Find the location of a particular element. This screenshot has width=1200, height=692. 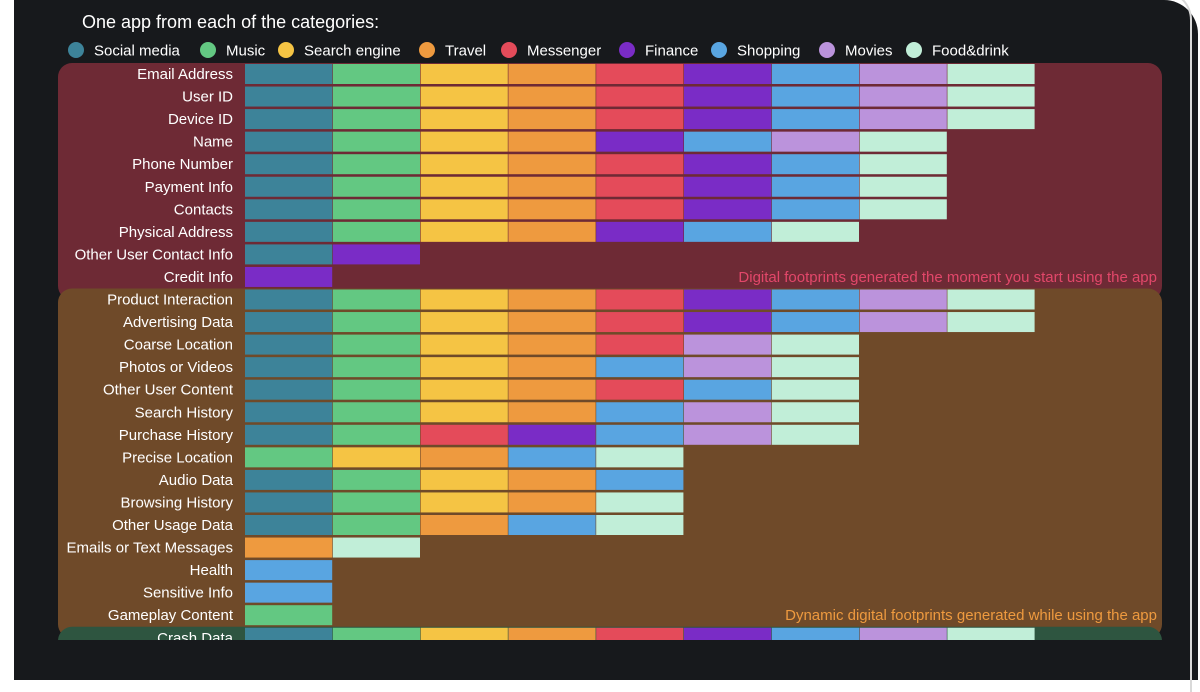

row-label: Health is located at coordinates (211, 570).